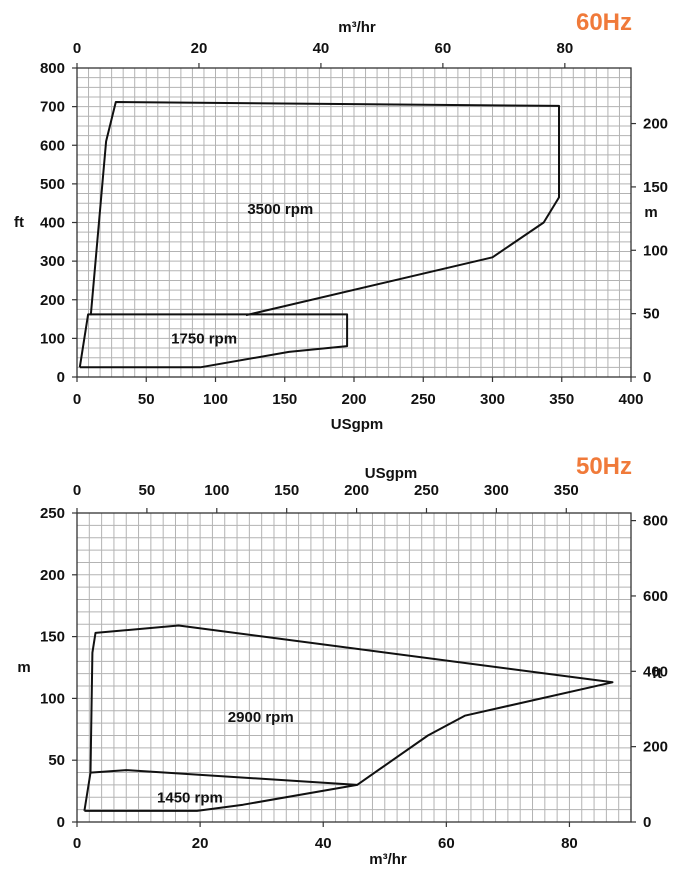 This screenshot has height=869, width=691. Describe the element at coordinates (52, 184) in the screenshot. I see `y-tick-label: 500` at that location.